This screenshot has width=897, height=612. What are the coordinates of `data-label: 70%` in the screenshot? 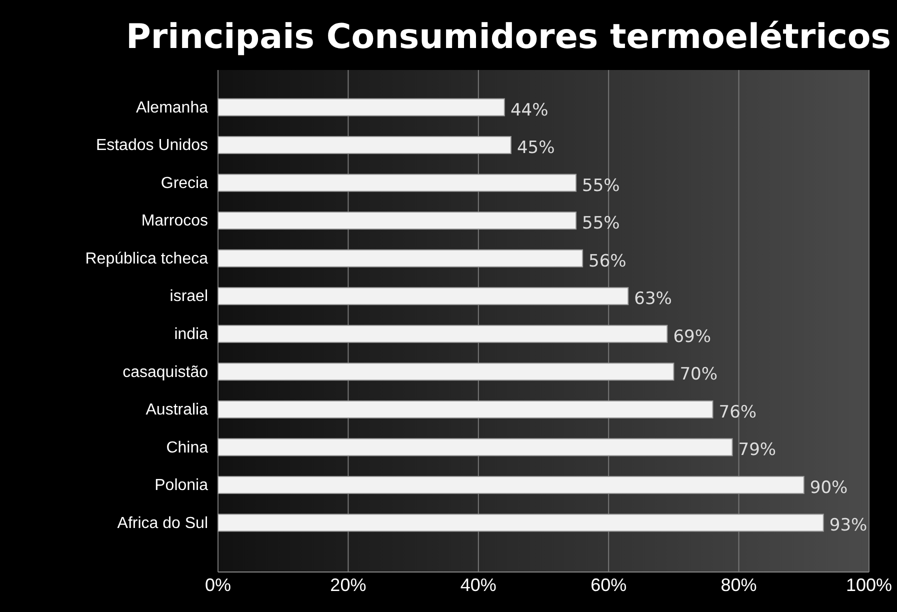 It's located at (699, 374).